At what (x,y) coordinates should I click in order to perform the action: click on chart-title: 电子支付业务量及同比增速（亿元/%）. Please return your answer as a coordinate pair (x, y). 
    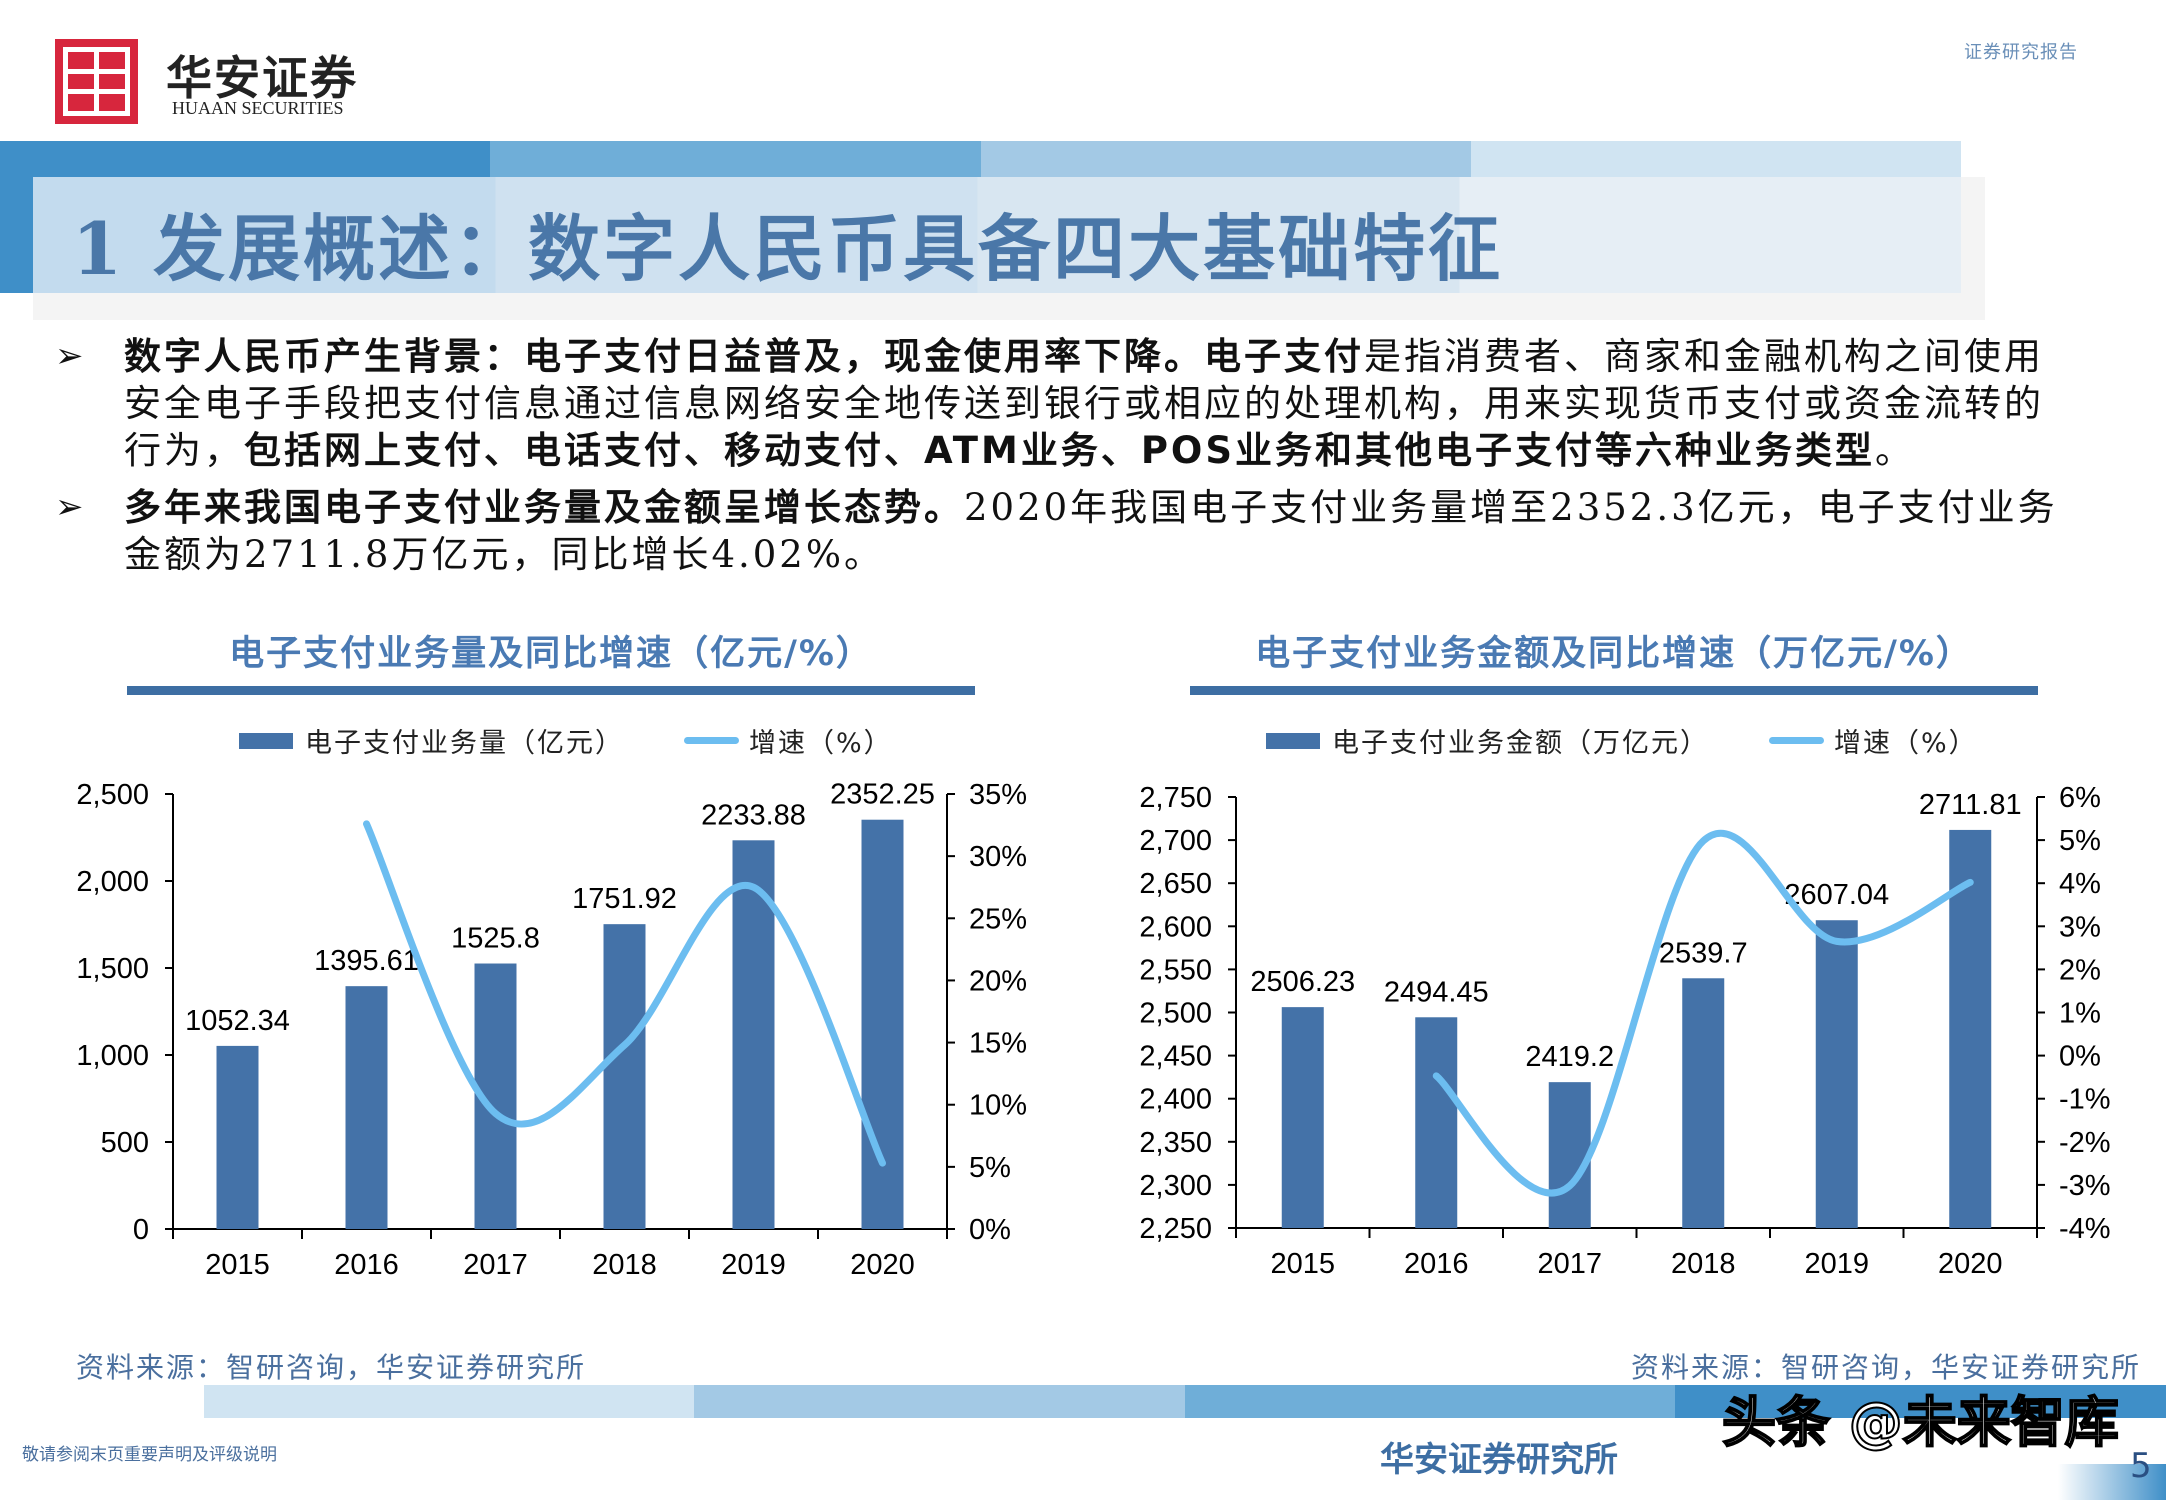
    Looking at the image, I should click on (551, 654).